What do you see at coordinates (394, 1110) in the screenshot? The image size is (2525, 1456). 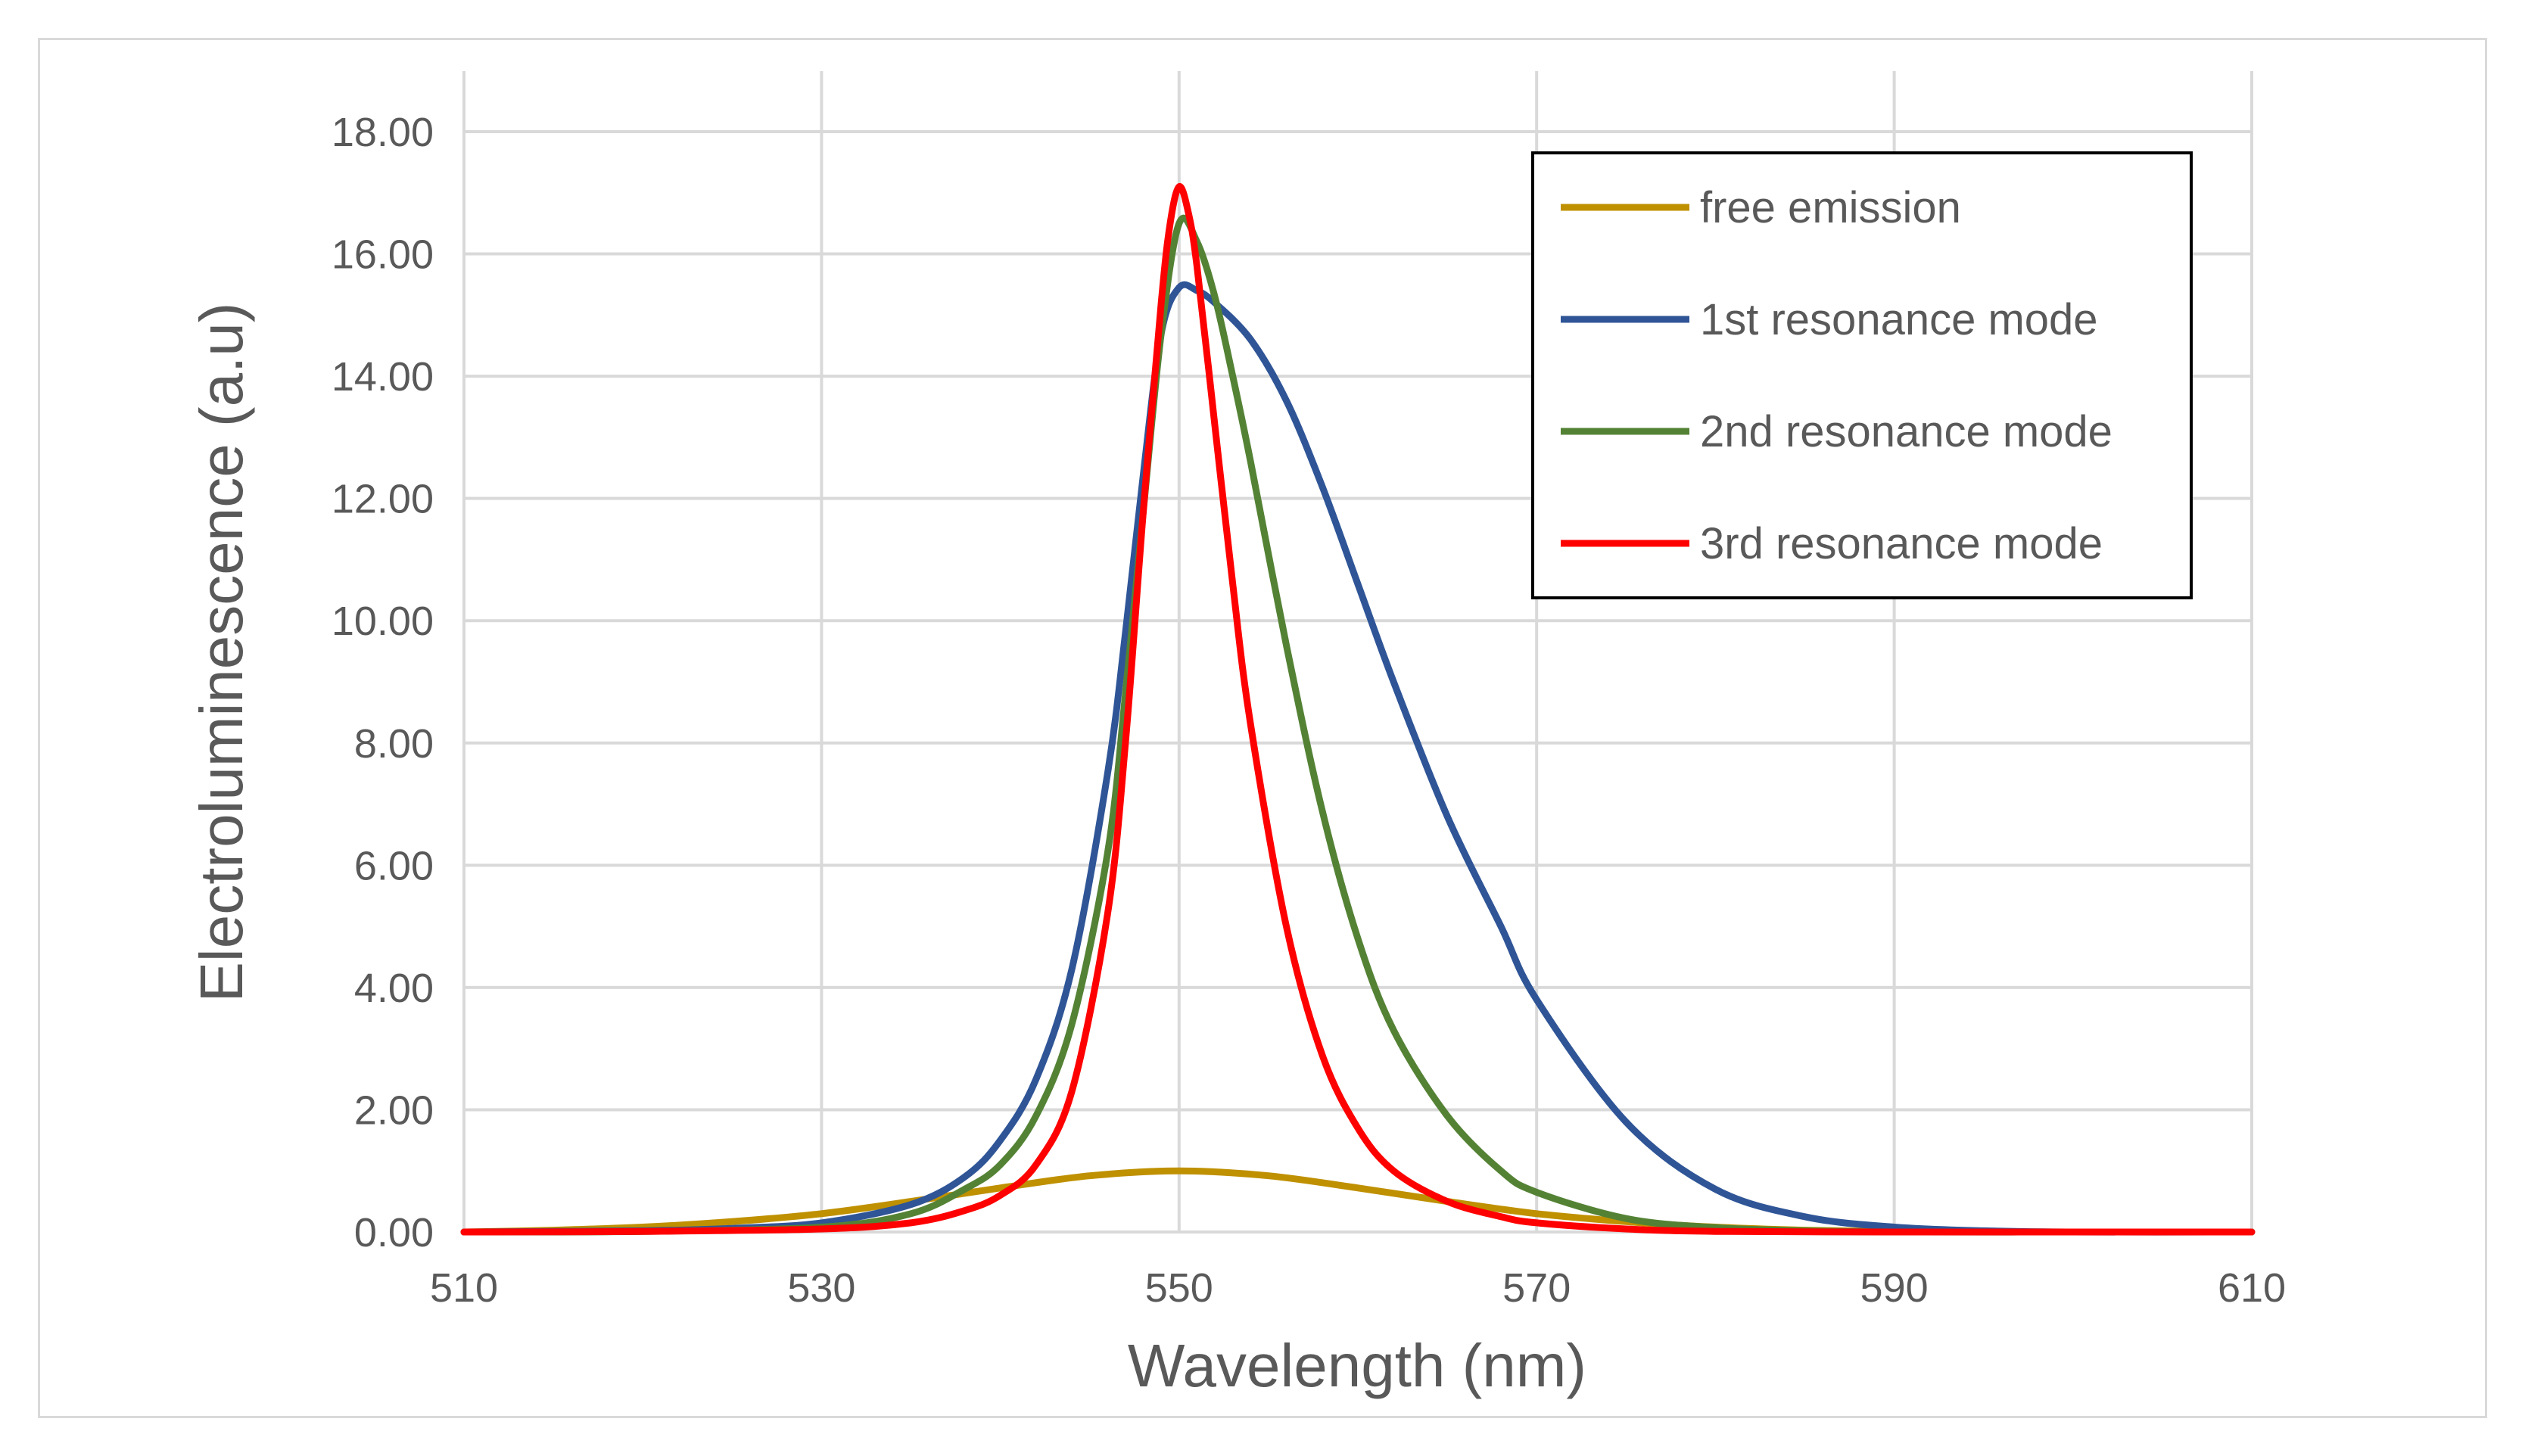 I see `y-tick-label: 2.00` at bounding box center [394, 1110].